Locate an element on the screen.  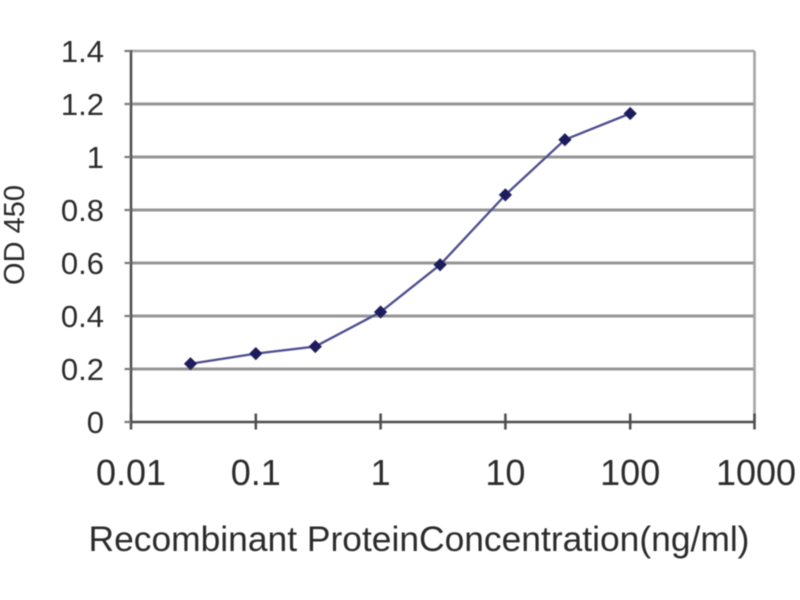
svg-text: 100 is located at coordinates (630, 472).